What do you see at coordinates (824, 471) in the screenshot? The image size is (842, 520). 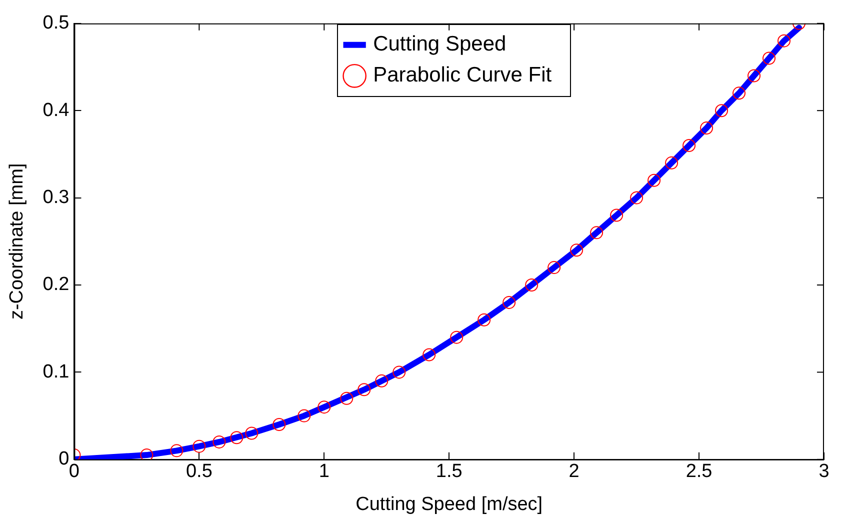 I see `x-tick-label: 3` at bounding box center [824, 471].